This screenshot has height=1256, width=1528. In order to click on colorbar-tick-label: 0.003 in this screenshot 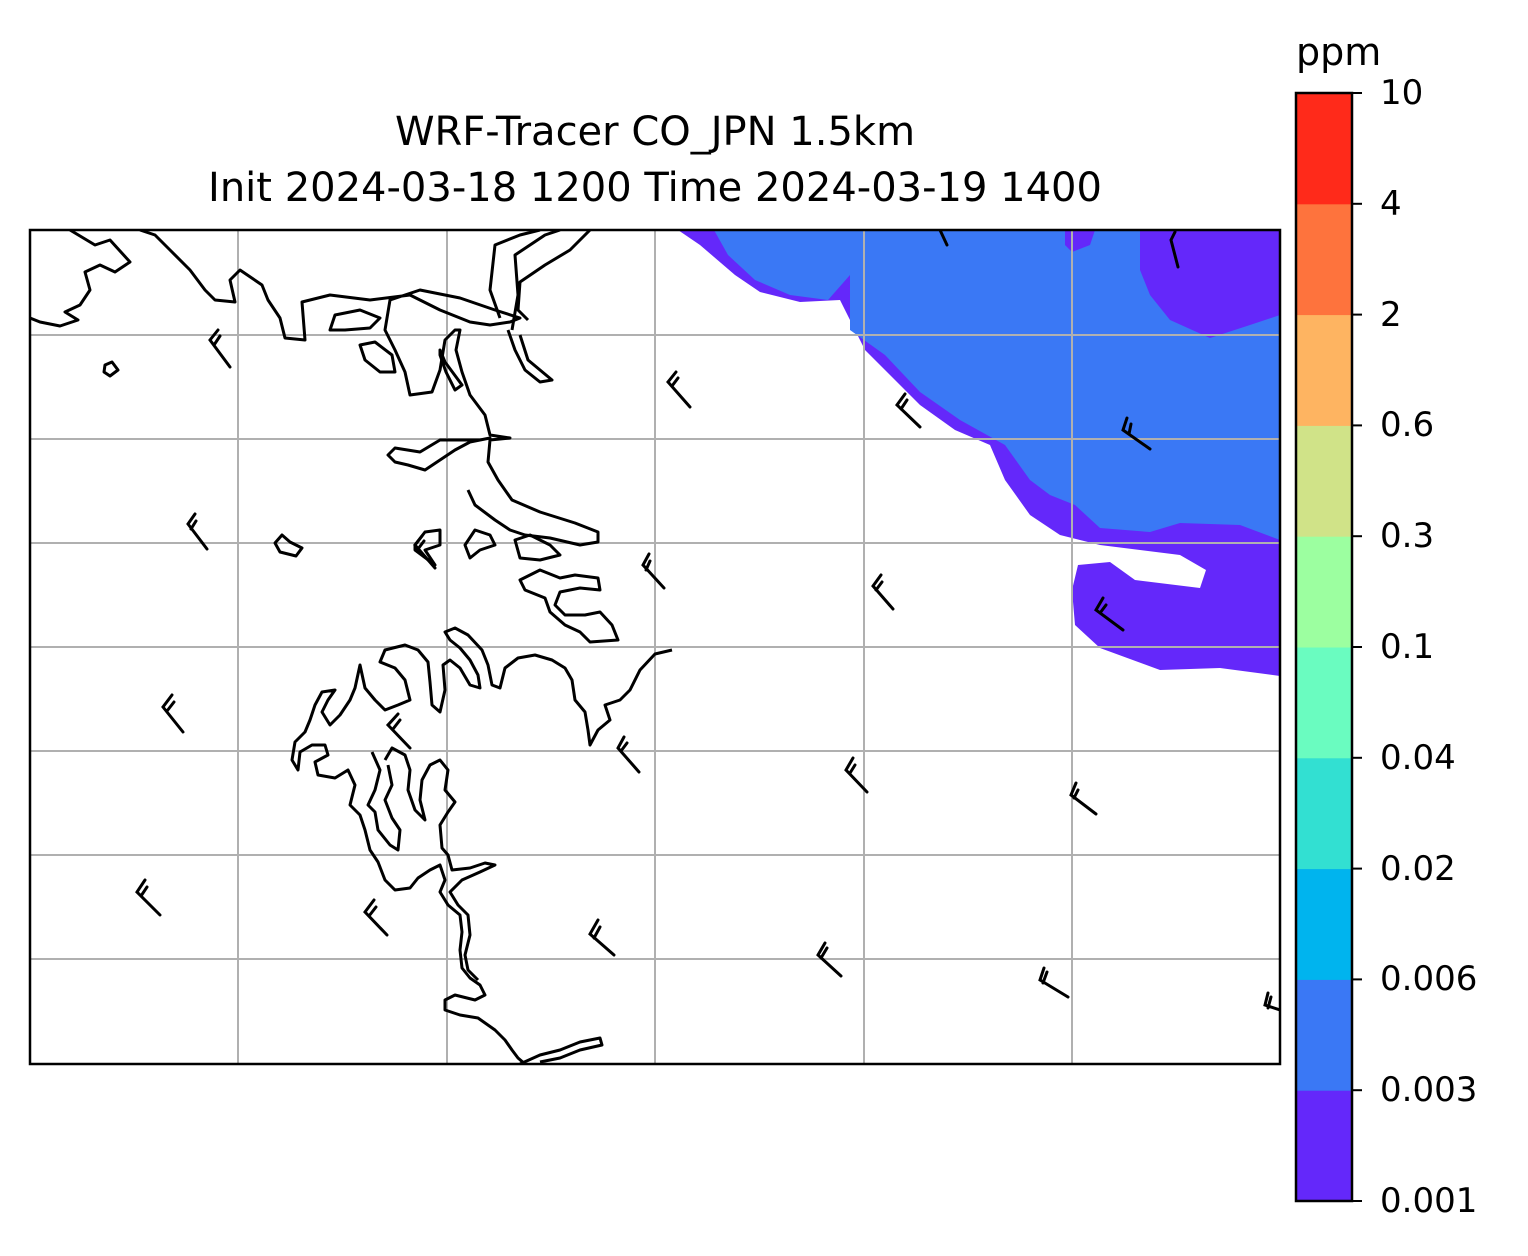, I will do `click(1429, 1090)`.